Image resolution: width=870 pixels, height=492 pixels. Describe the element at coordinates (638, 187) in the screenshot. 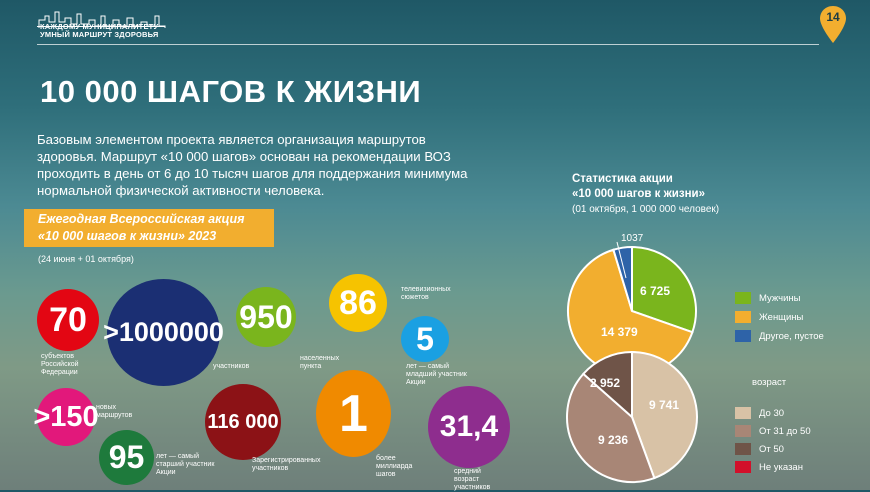

I see `statistics-title: Статистика акции «10 000 шагов к жизни»` at that location.